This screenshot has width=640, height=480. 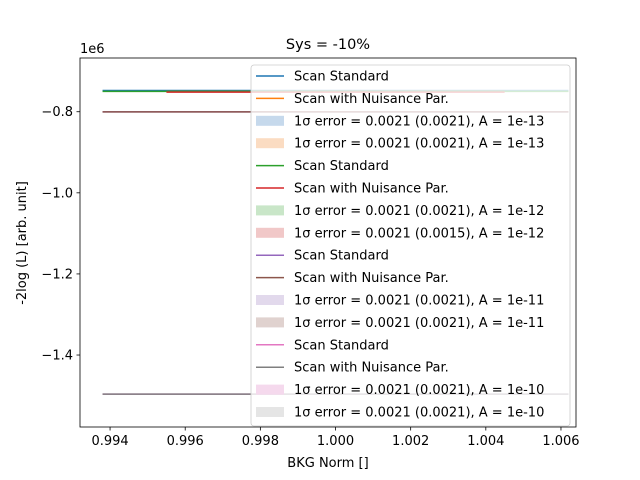 I want to click on legend-label-9: Scan with Nuisance Par., so click(x=371, y=278).